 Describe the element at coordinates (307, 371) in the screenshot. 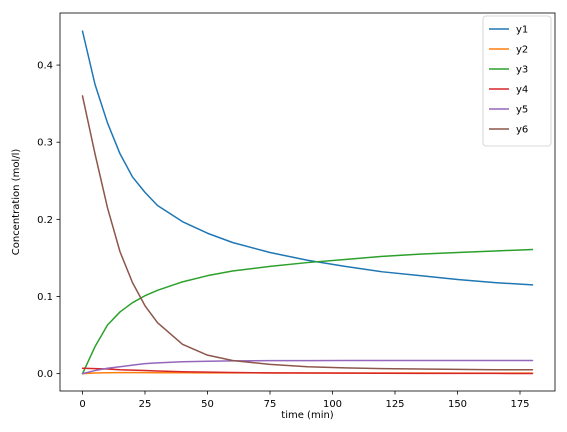

I see `series-line-y4` at that location.